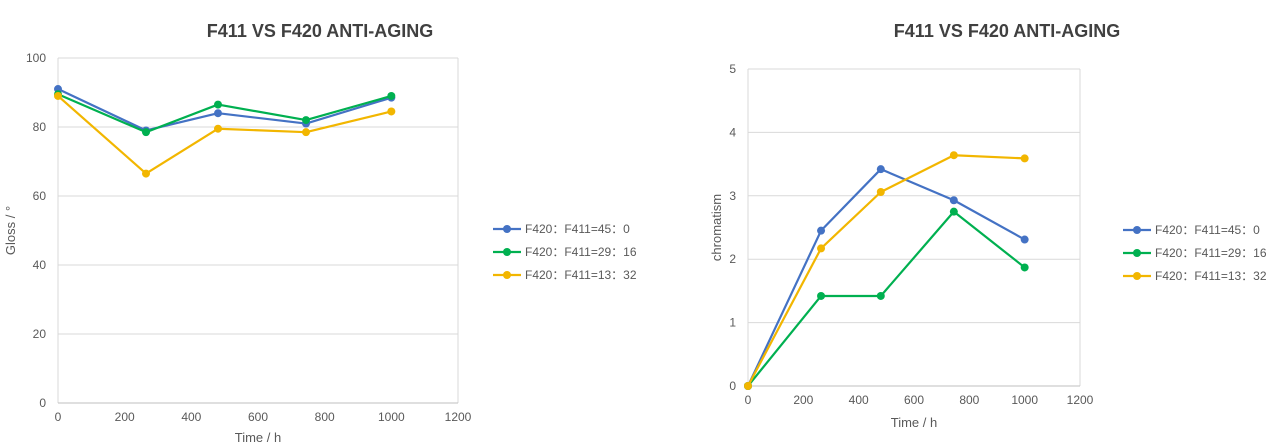  I want to click on y-axis-label: chromatism, so click(716, 227).